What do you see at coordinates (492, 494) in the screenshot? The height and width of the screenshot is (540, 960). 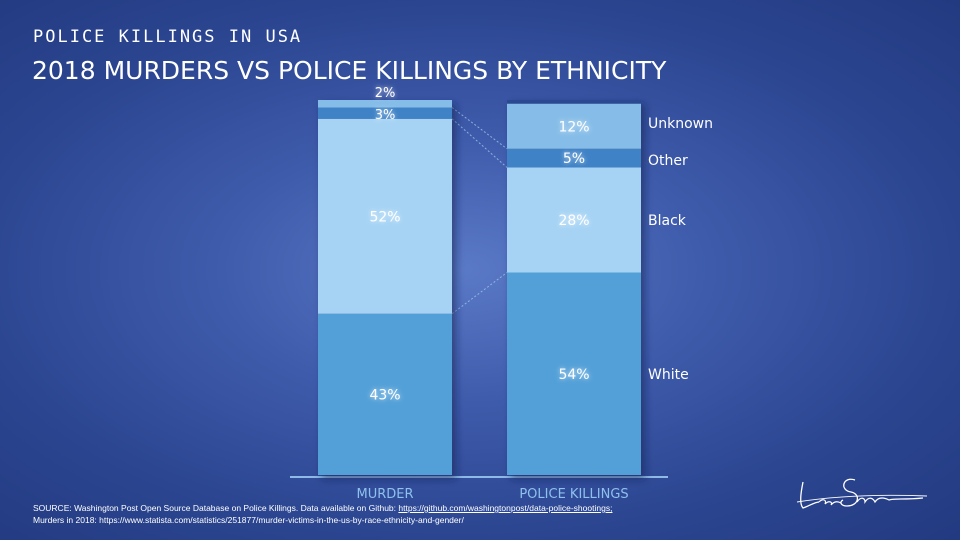 I see `category-labels: MURDER POLICE KILLINGS` at bounding box center [492, 494].